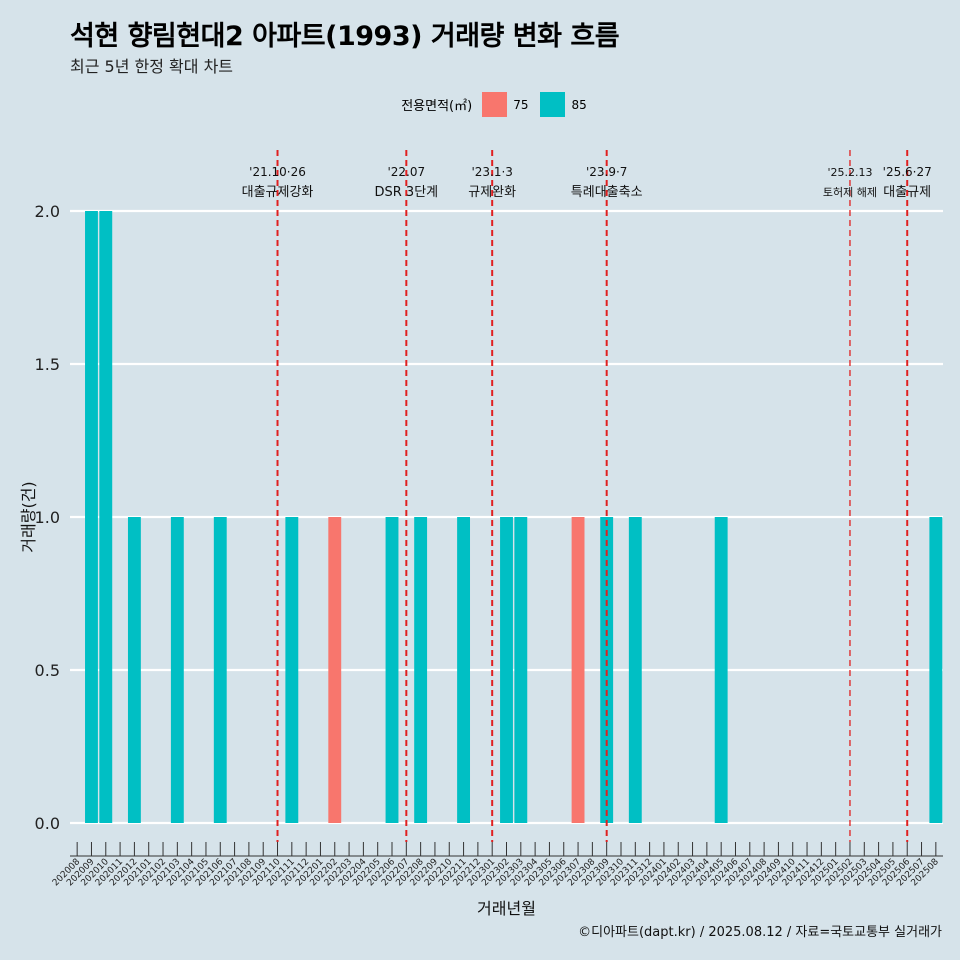 This screenshot has height=960, width=960. What do you see at coordinates (406, 172) in the screenshot?
I see `event-date-202207: '22.07` at bounding box center [406, 172].